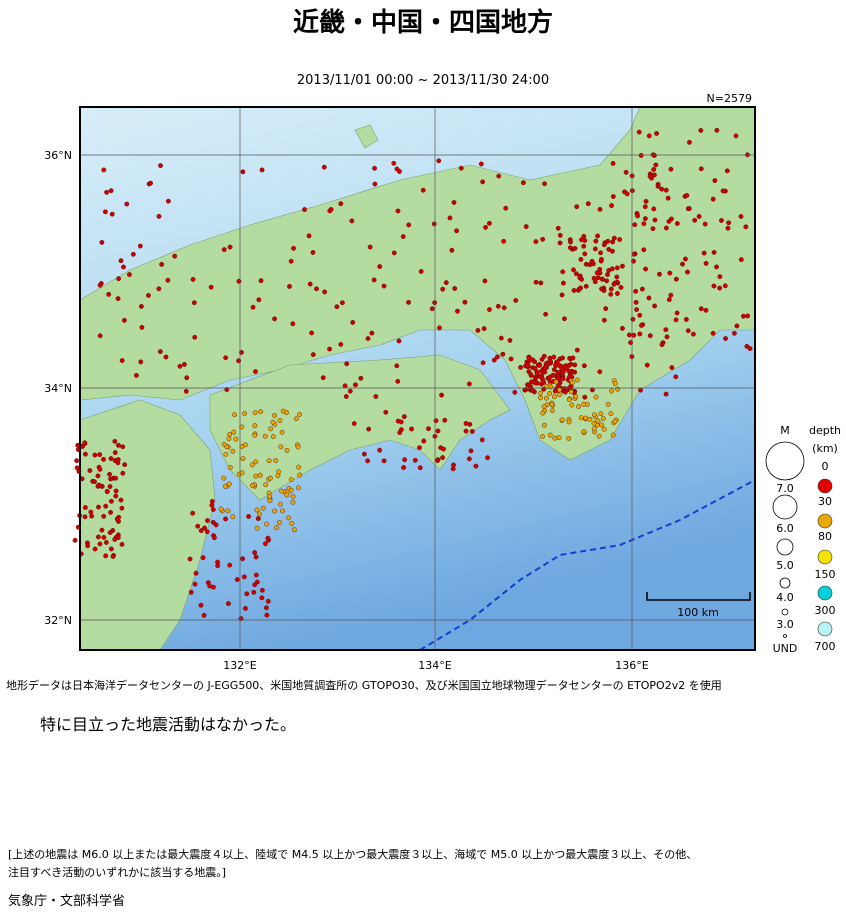  Describe the element at coordinates (825, 557) in the screenshot. I see `depth-legend` at that location.